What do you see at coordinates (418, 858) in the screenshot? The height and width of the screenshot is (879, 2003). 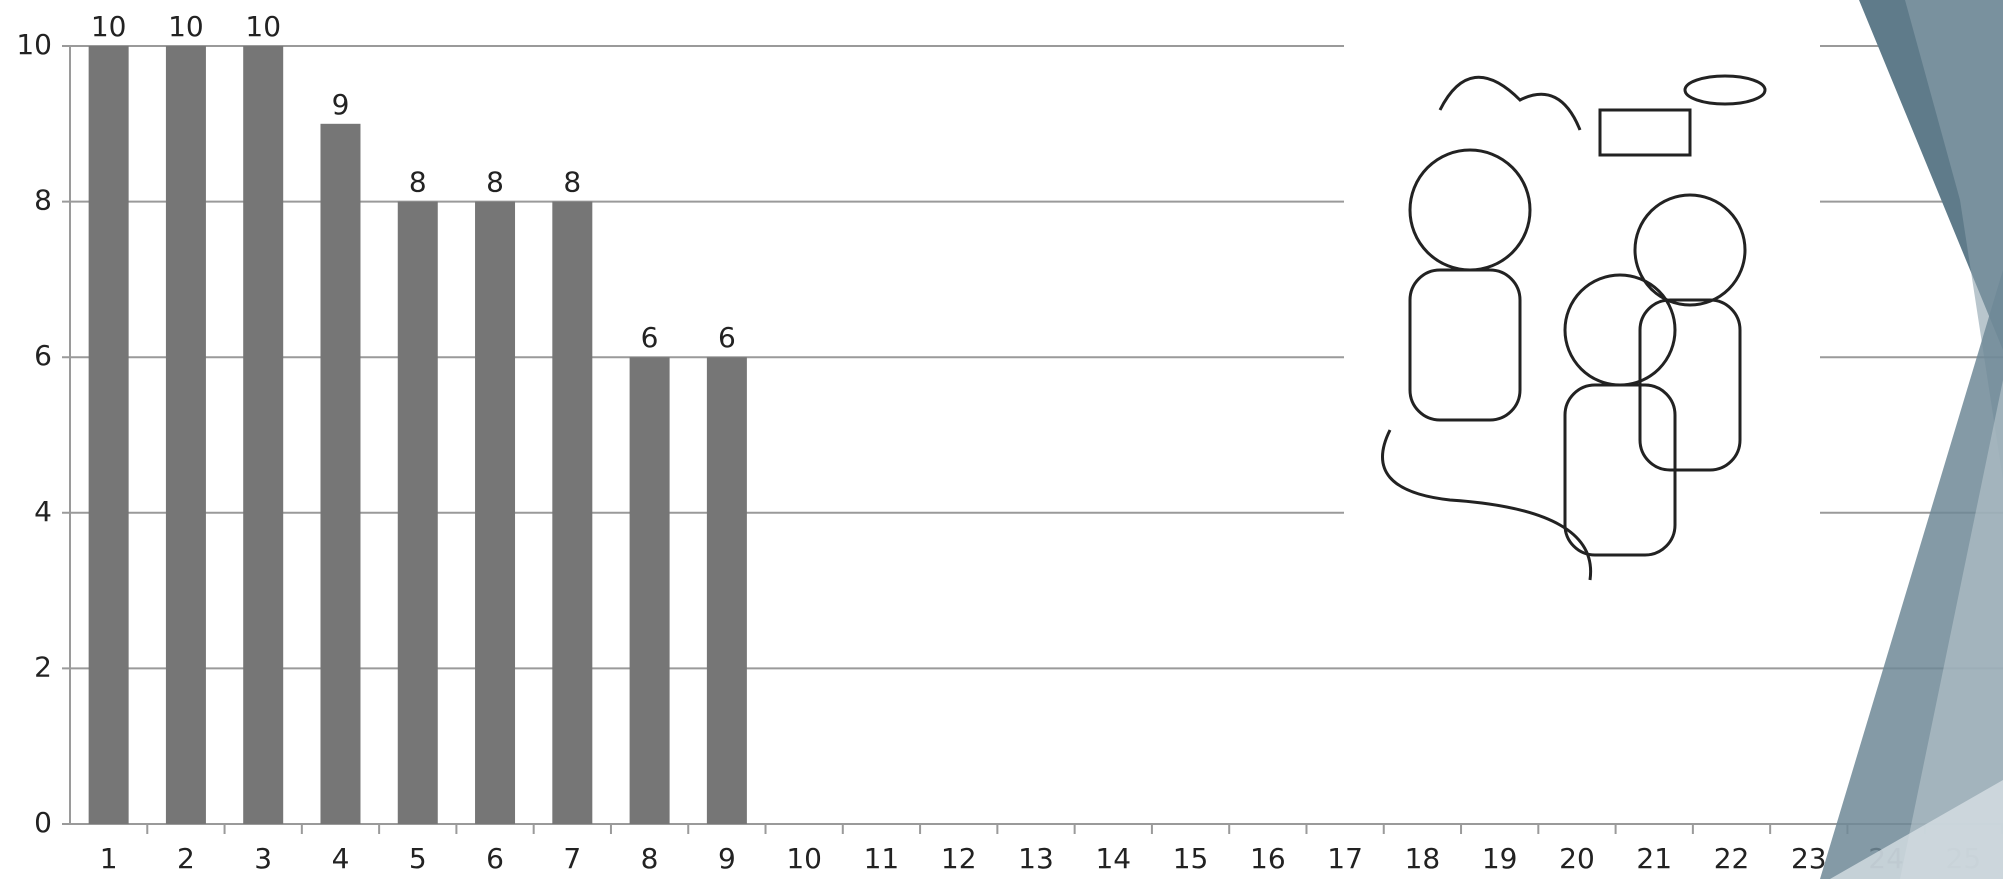 I see `x-tick-label: 5` at bounding box center [418, 858].